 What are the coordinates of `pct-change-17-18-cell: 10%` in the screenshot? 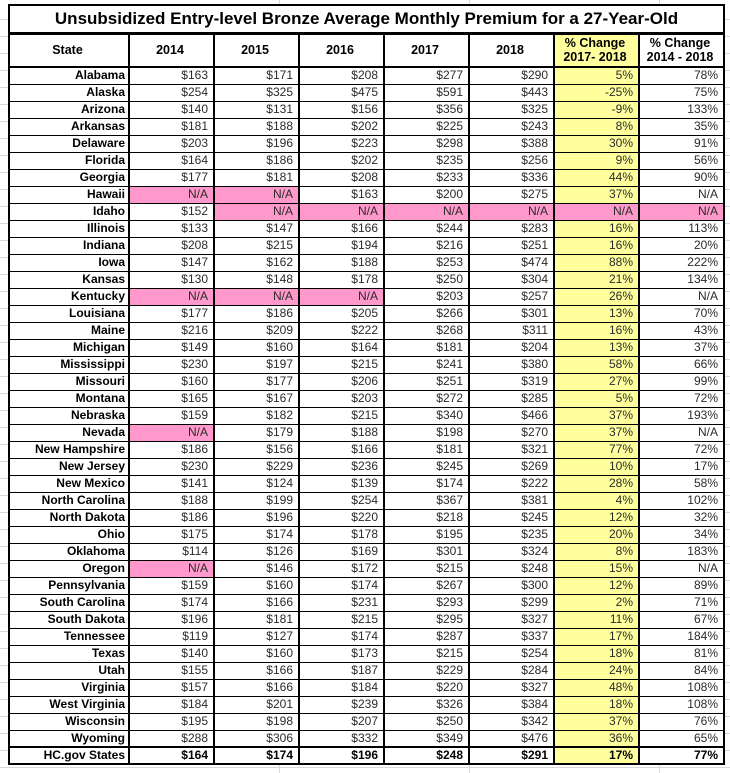 It's located at (596, 466).